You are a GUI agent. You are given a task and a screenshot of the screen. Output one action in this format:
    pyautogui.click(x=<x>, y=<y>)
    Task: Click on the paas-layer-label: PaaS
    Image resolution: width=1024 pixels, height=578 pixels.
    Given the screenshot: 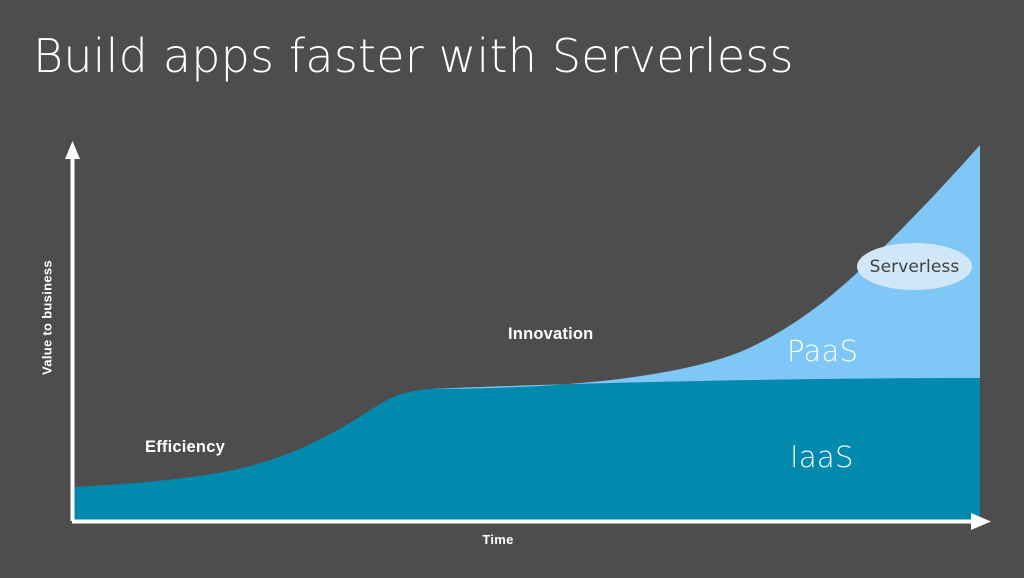 What is the action you would take?
    pyautogui.click(x=823, y=351)
    